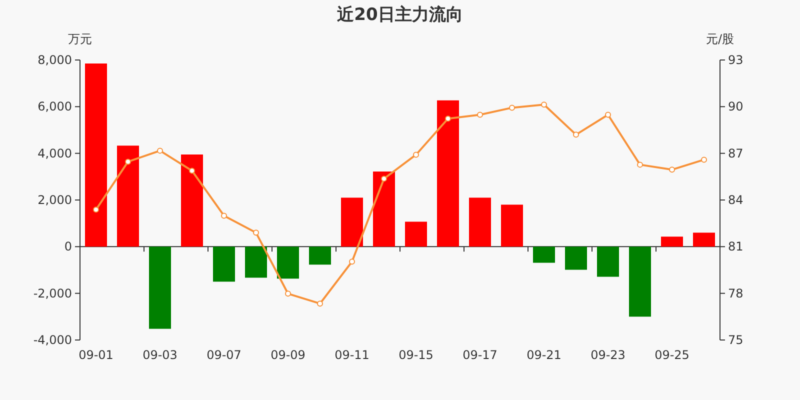  What do you see at coordinates (736, 107) in the screenshot?
I see `y2-tick-label: 90` at bounding box center [736, 107].